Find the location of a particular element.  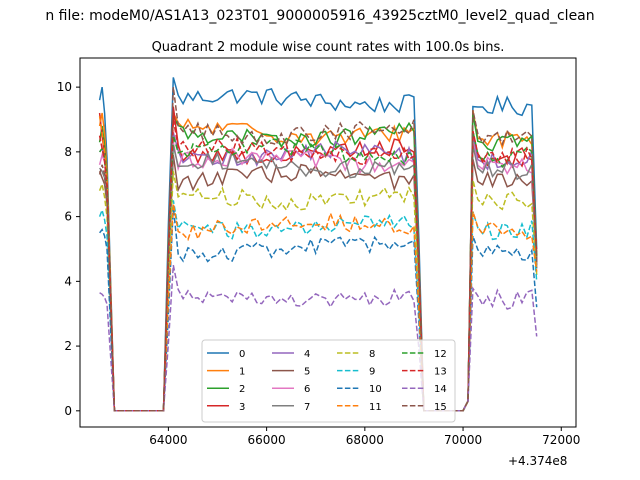

legend-label-6: 6 is located at coordinates (307, 389).